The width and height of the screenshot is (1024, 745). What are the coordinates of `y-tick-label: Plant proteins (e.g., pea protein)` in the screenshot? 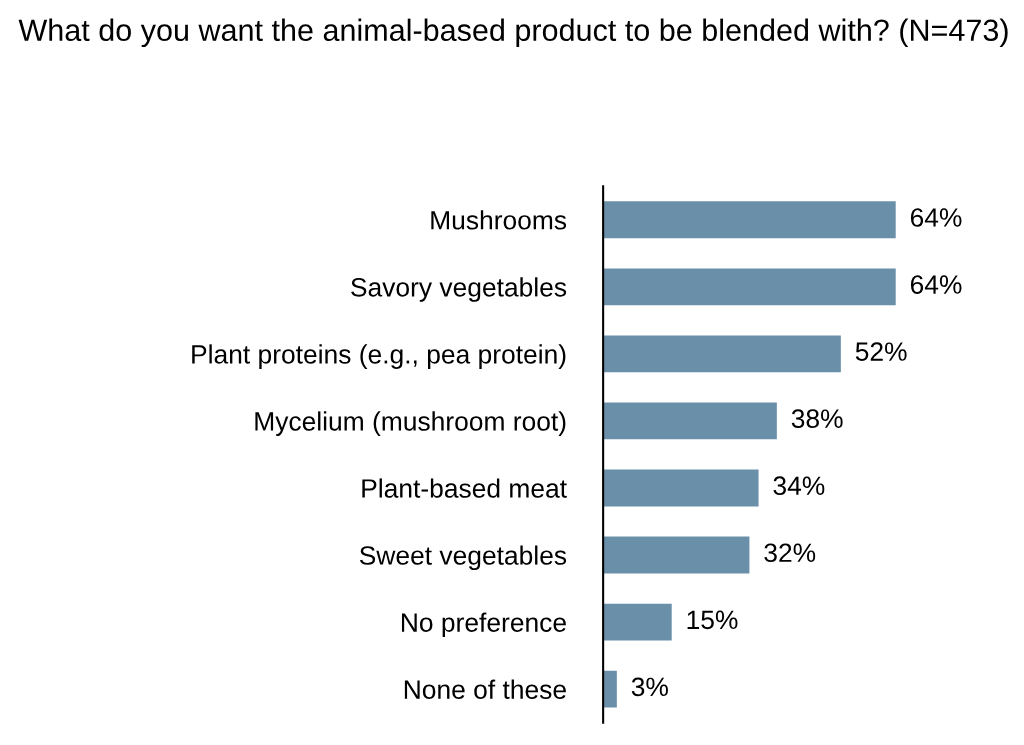 It's located at (379, 356).